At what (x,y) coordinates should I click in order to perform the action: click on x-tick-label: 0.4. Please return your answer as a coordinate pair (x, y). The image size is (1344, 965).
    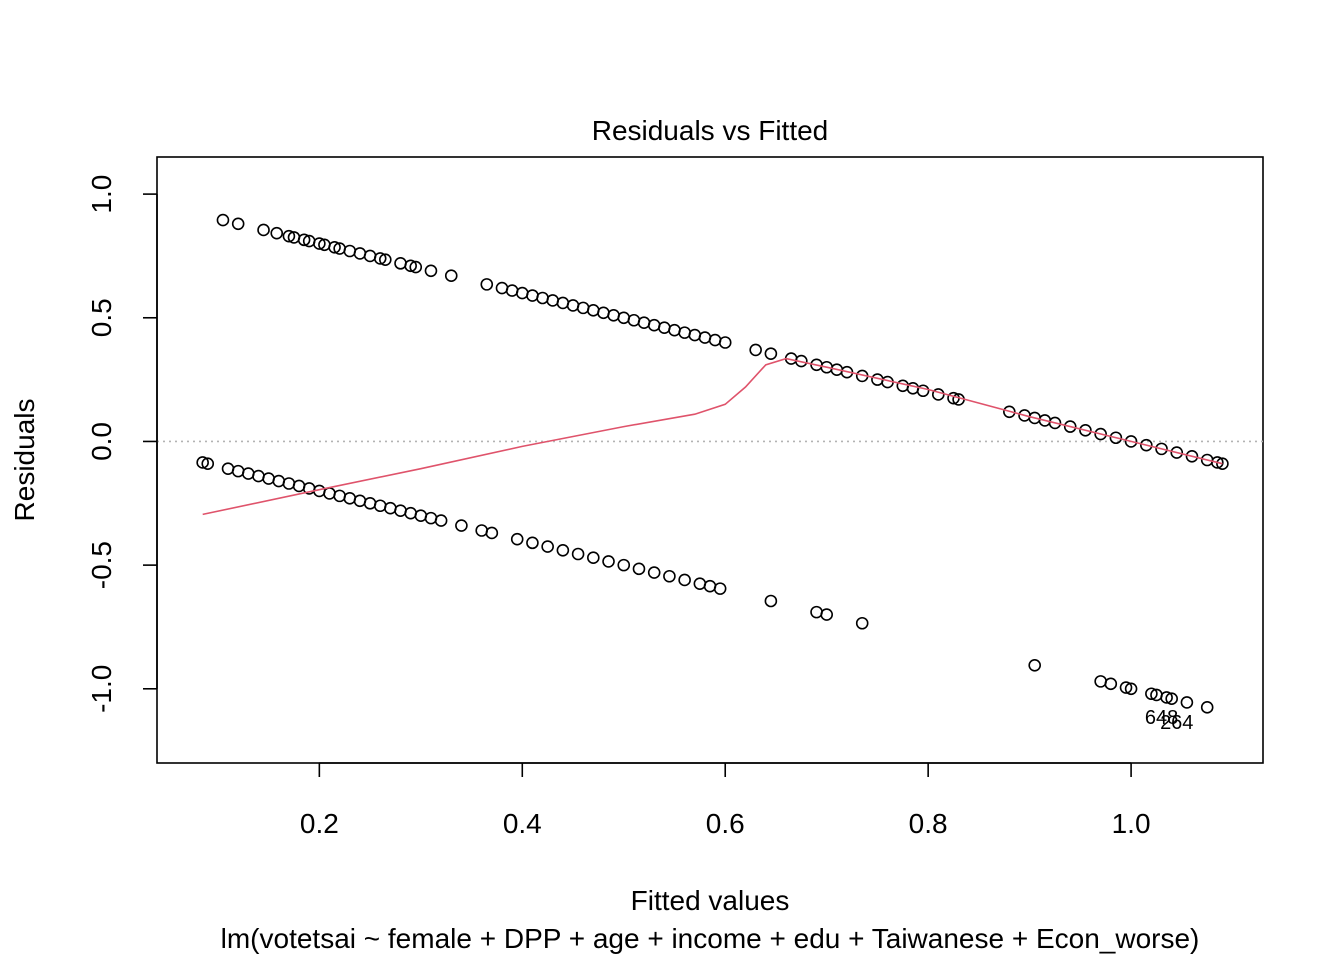
    Looking at the image, I should click on (522, 823).